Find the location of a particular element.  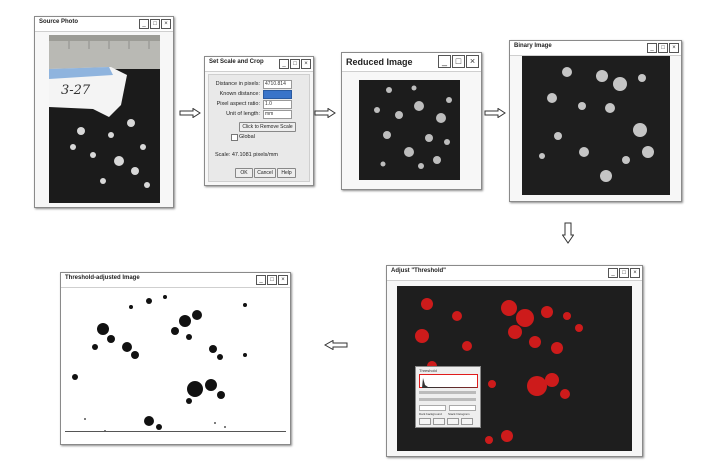

histogram-graphic is located at coordinates (449, 383).